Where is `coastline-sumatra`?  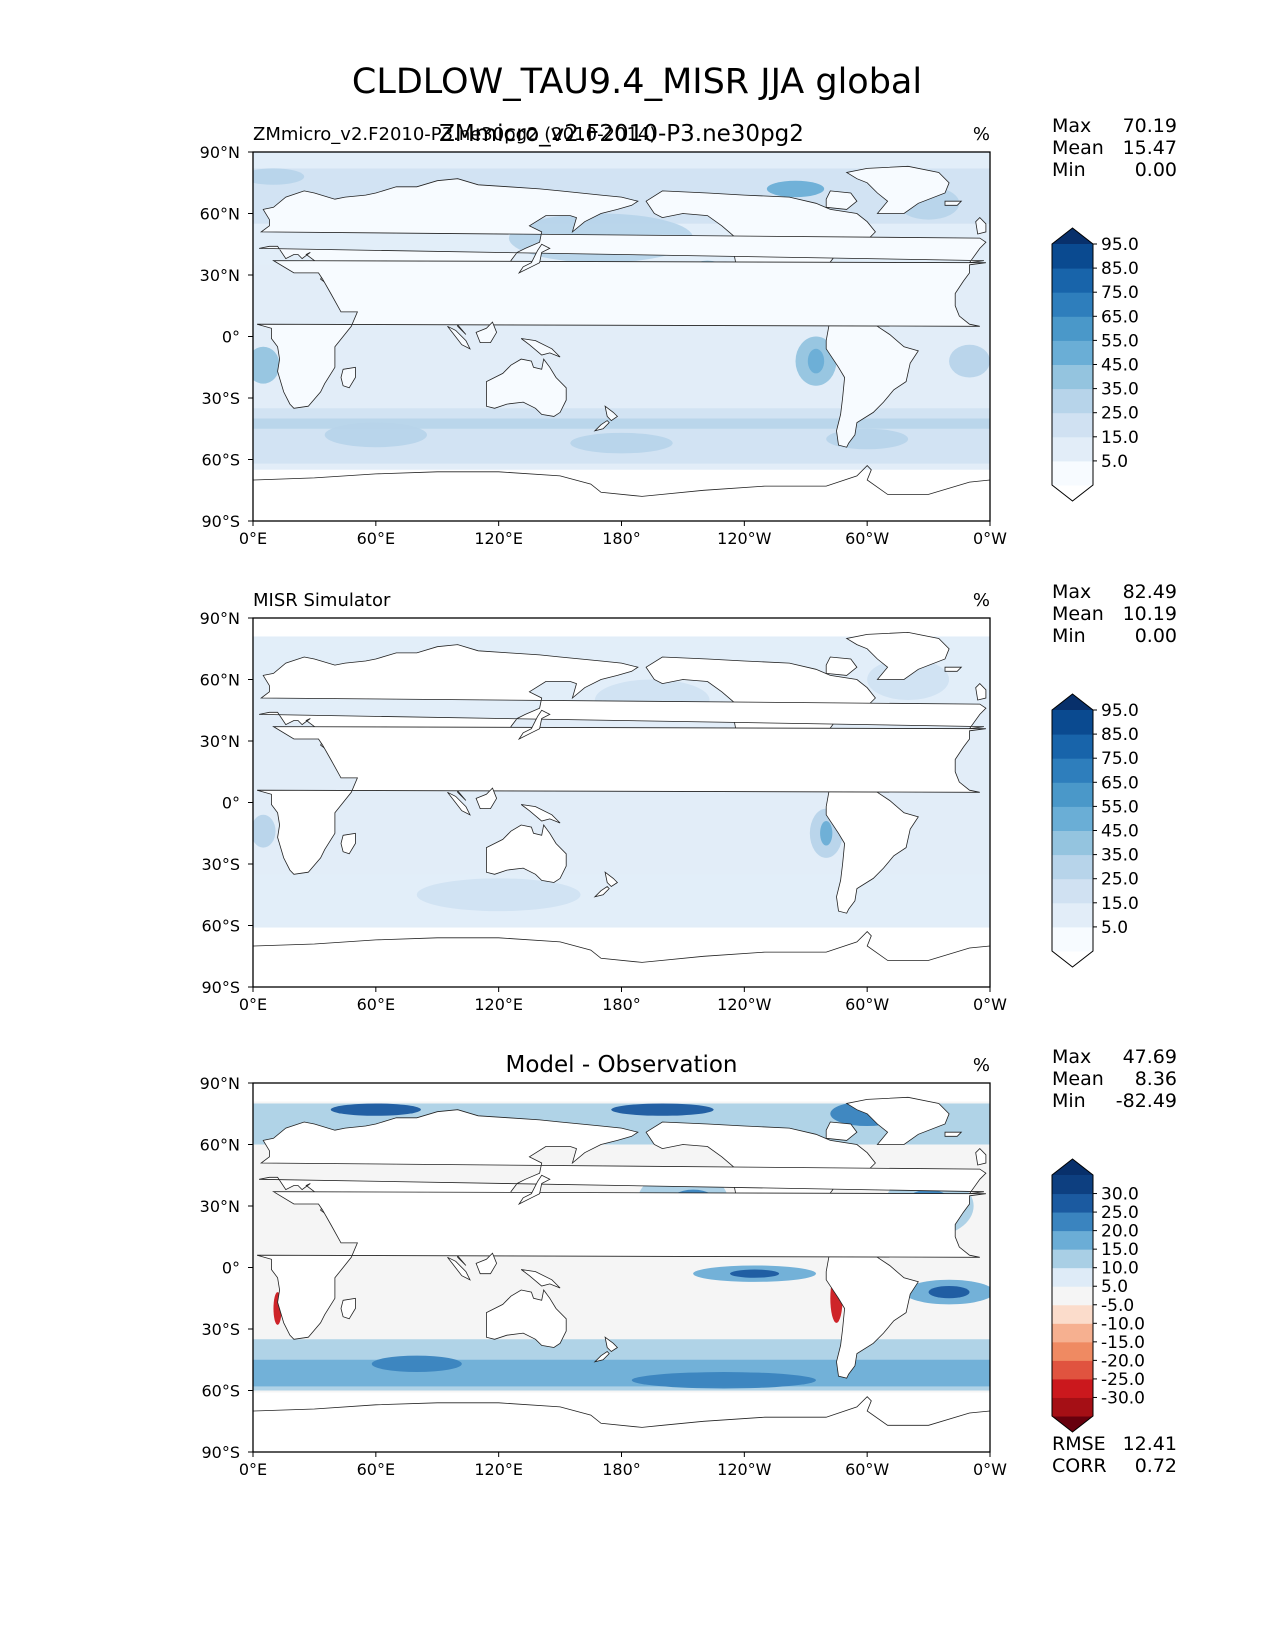 coastline-sumatra is located at coordinates (459, 1268).